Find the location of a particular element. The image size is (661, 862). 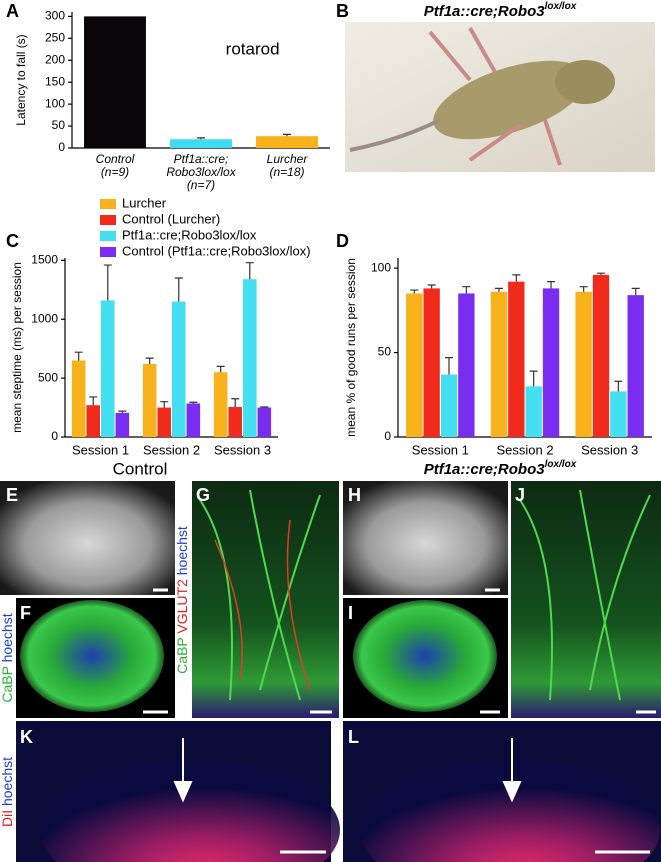

group-label: Control is located at coordinates (140, 468).